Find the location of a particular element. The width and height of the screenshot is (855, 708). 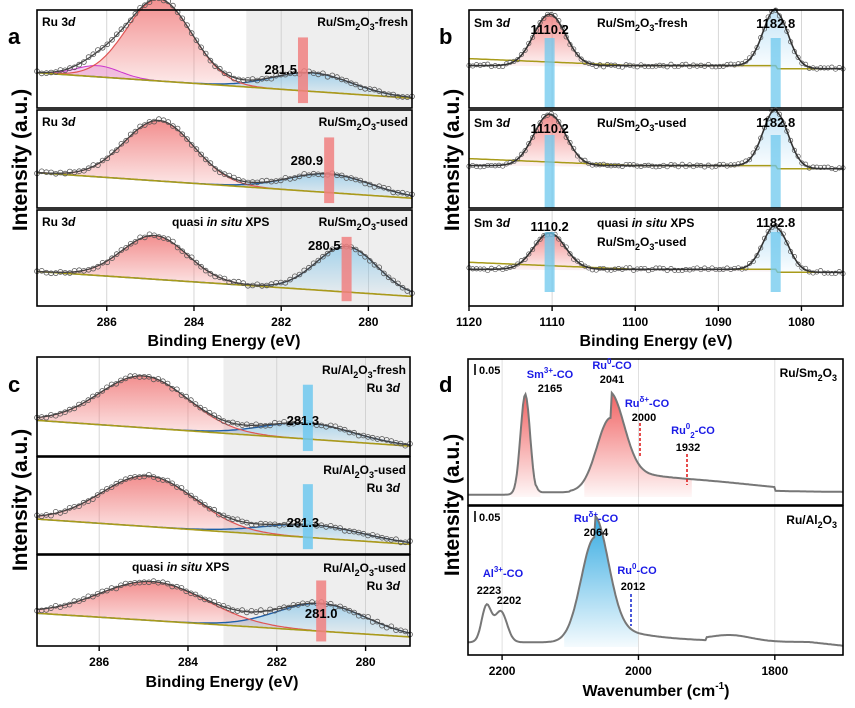

marker-bar is located at coordinates (302, 70).